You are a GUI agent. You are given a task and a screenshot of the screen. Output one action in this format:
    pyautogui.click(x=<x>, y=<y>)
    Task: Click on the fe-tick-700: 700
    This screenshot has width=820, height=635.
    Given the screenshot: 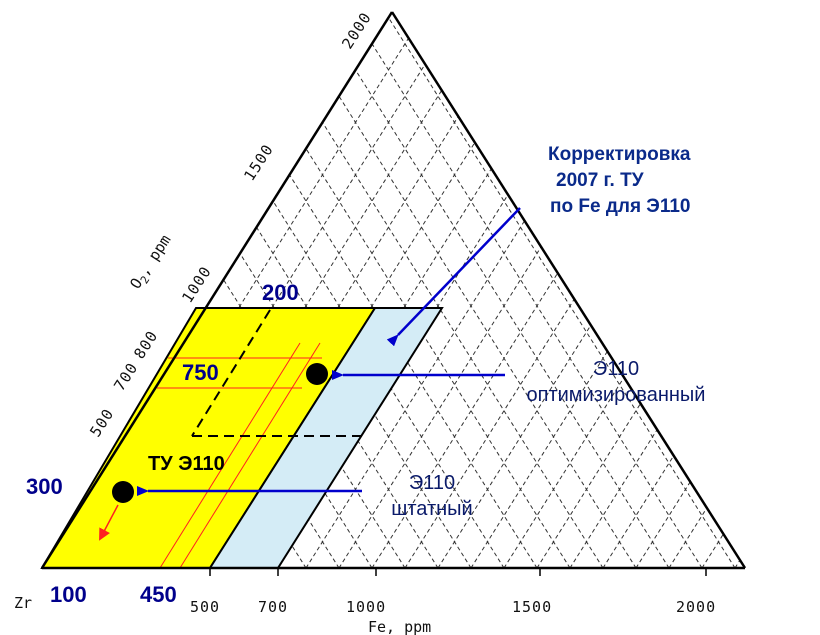 What is the action you would take?
    pyautogui.click(x=273, y=607)
    